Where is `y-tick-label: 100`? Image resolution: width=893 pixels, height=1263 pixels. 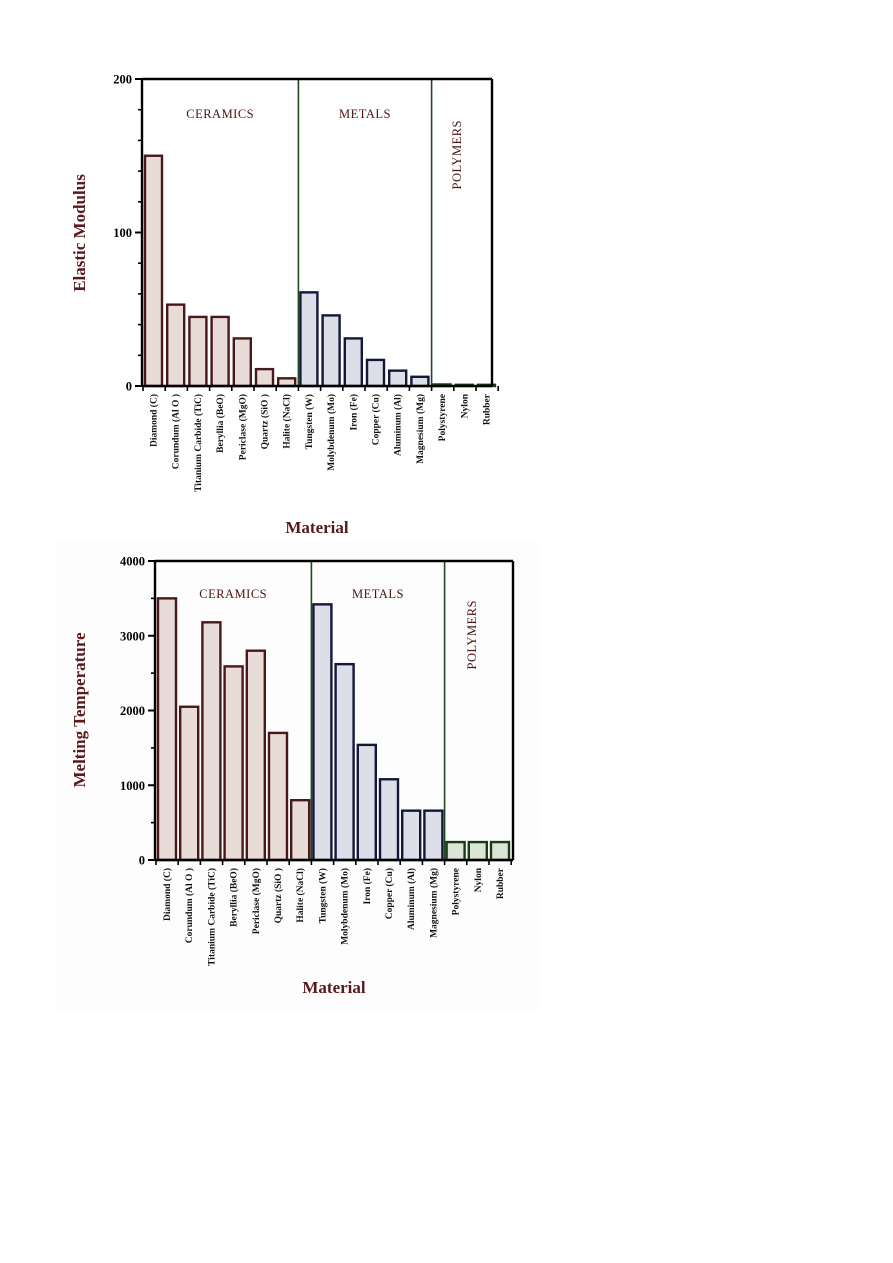
y-tick-label: 100 is located at coordinates (122, 233).